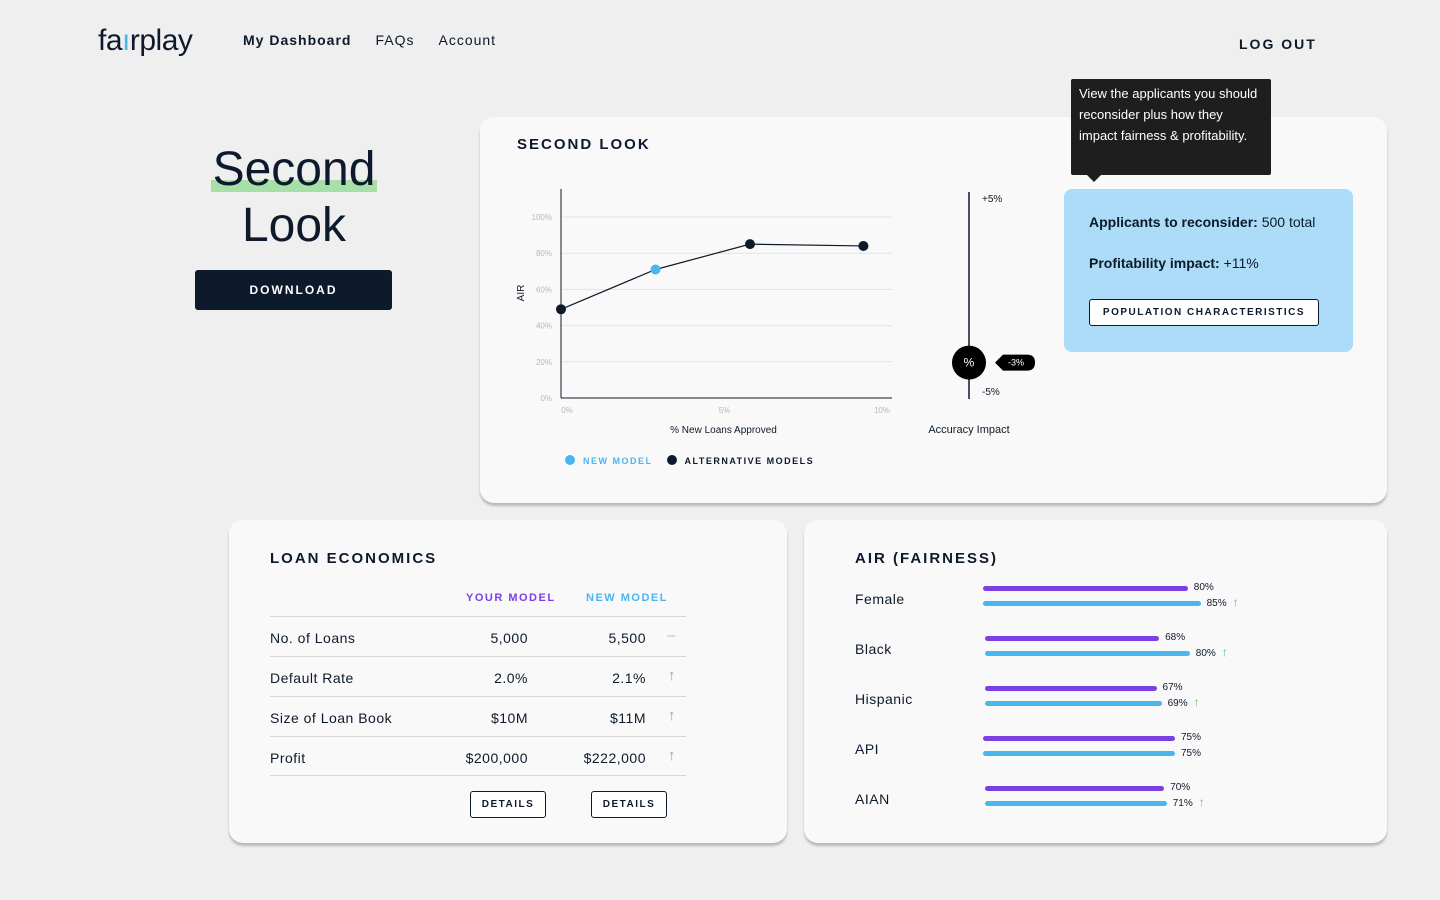 The image size is (1440, 900). Describe the element at coordinates (618, 461) in the screenshot. I see `legend-new-label: NEW MODEL` at that location.